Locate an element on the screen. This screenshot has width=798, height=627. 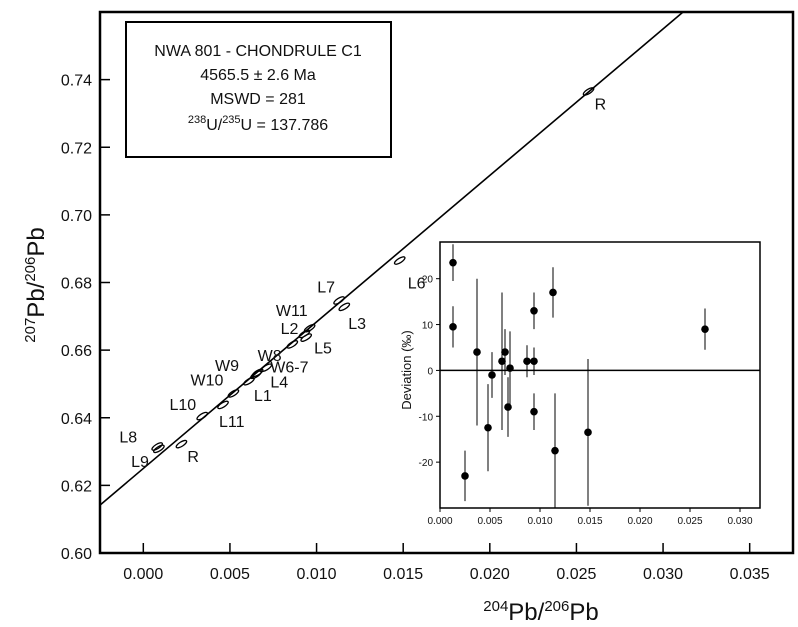
annotation-ratio-end: U = 137.786 is located at coordinates (285, 125).